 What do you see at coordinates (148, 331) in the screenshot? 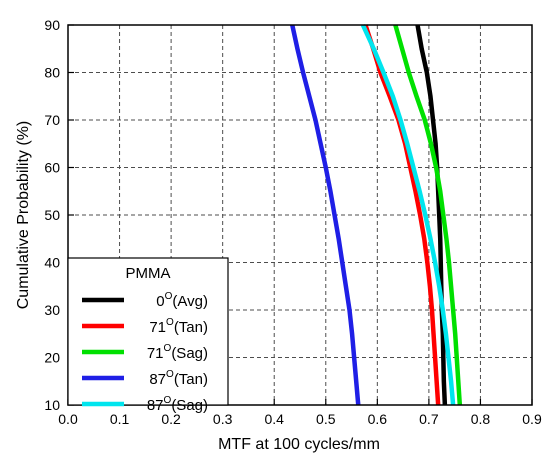
I see `legend-box` at bounding box center [148, 331].